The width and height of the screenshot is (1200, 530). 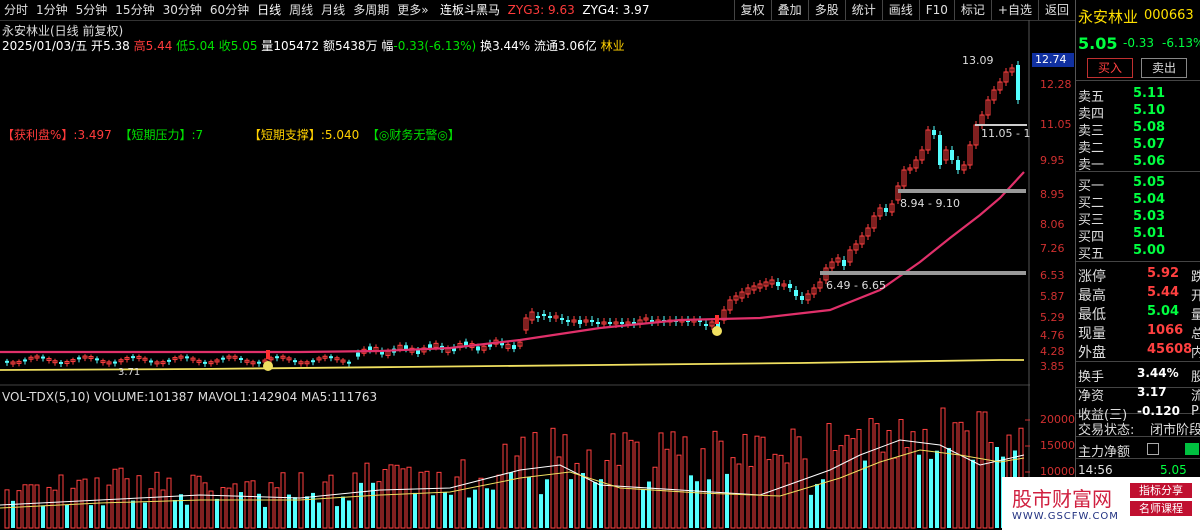 What do you see at coordinates (182, 10) in the screenshot?
I see `period-tab-4: 30分钟` at bounding box center [182, 10].